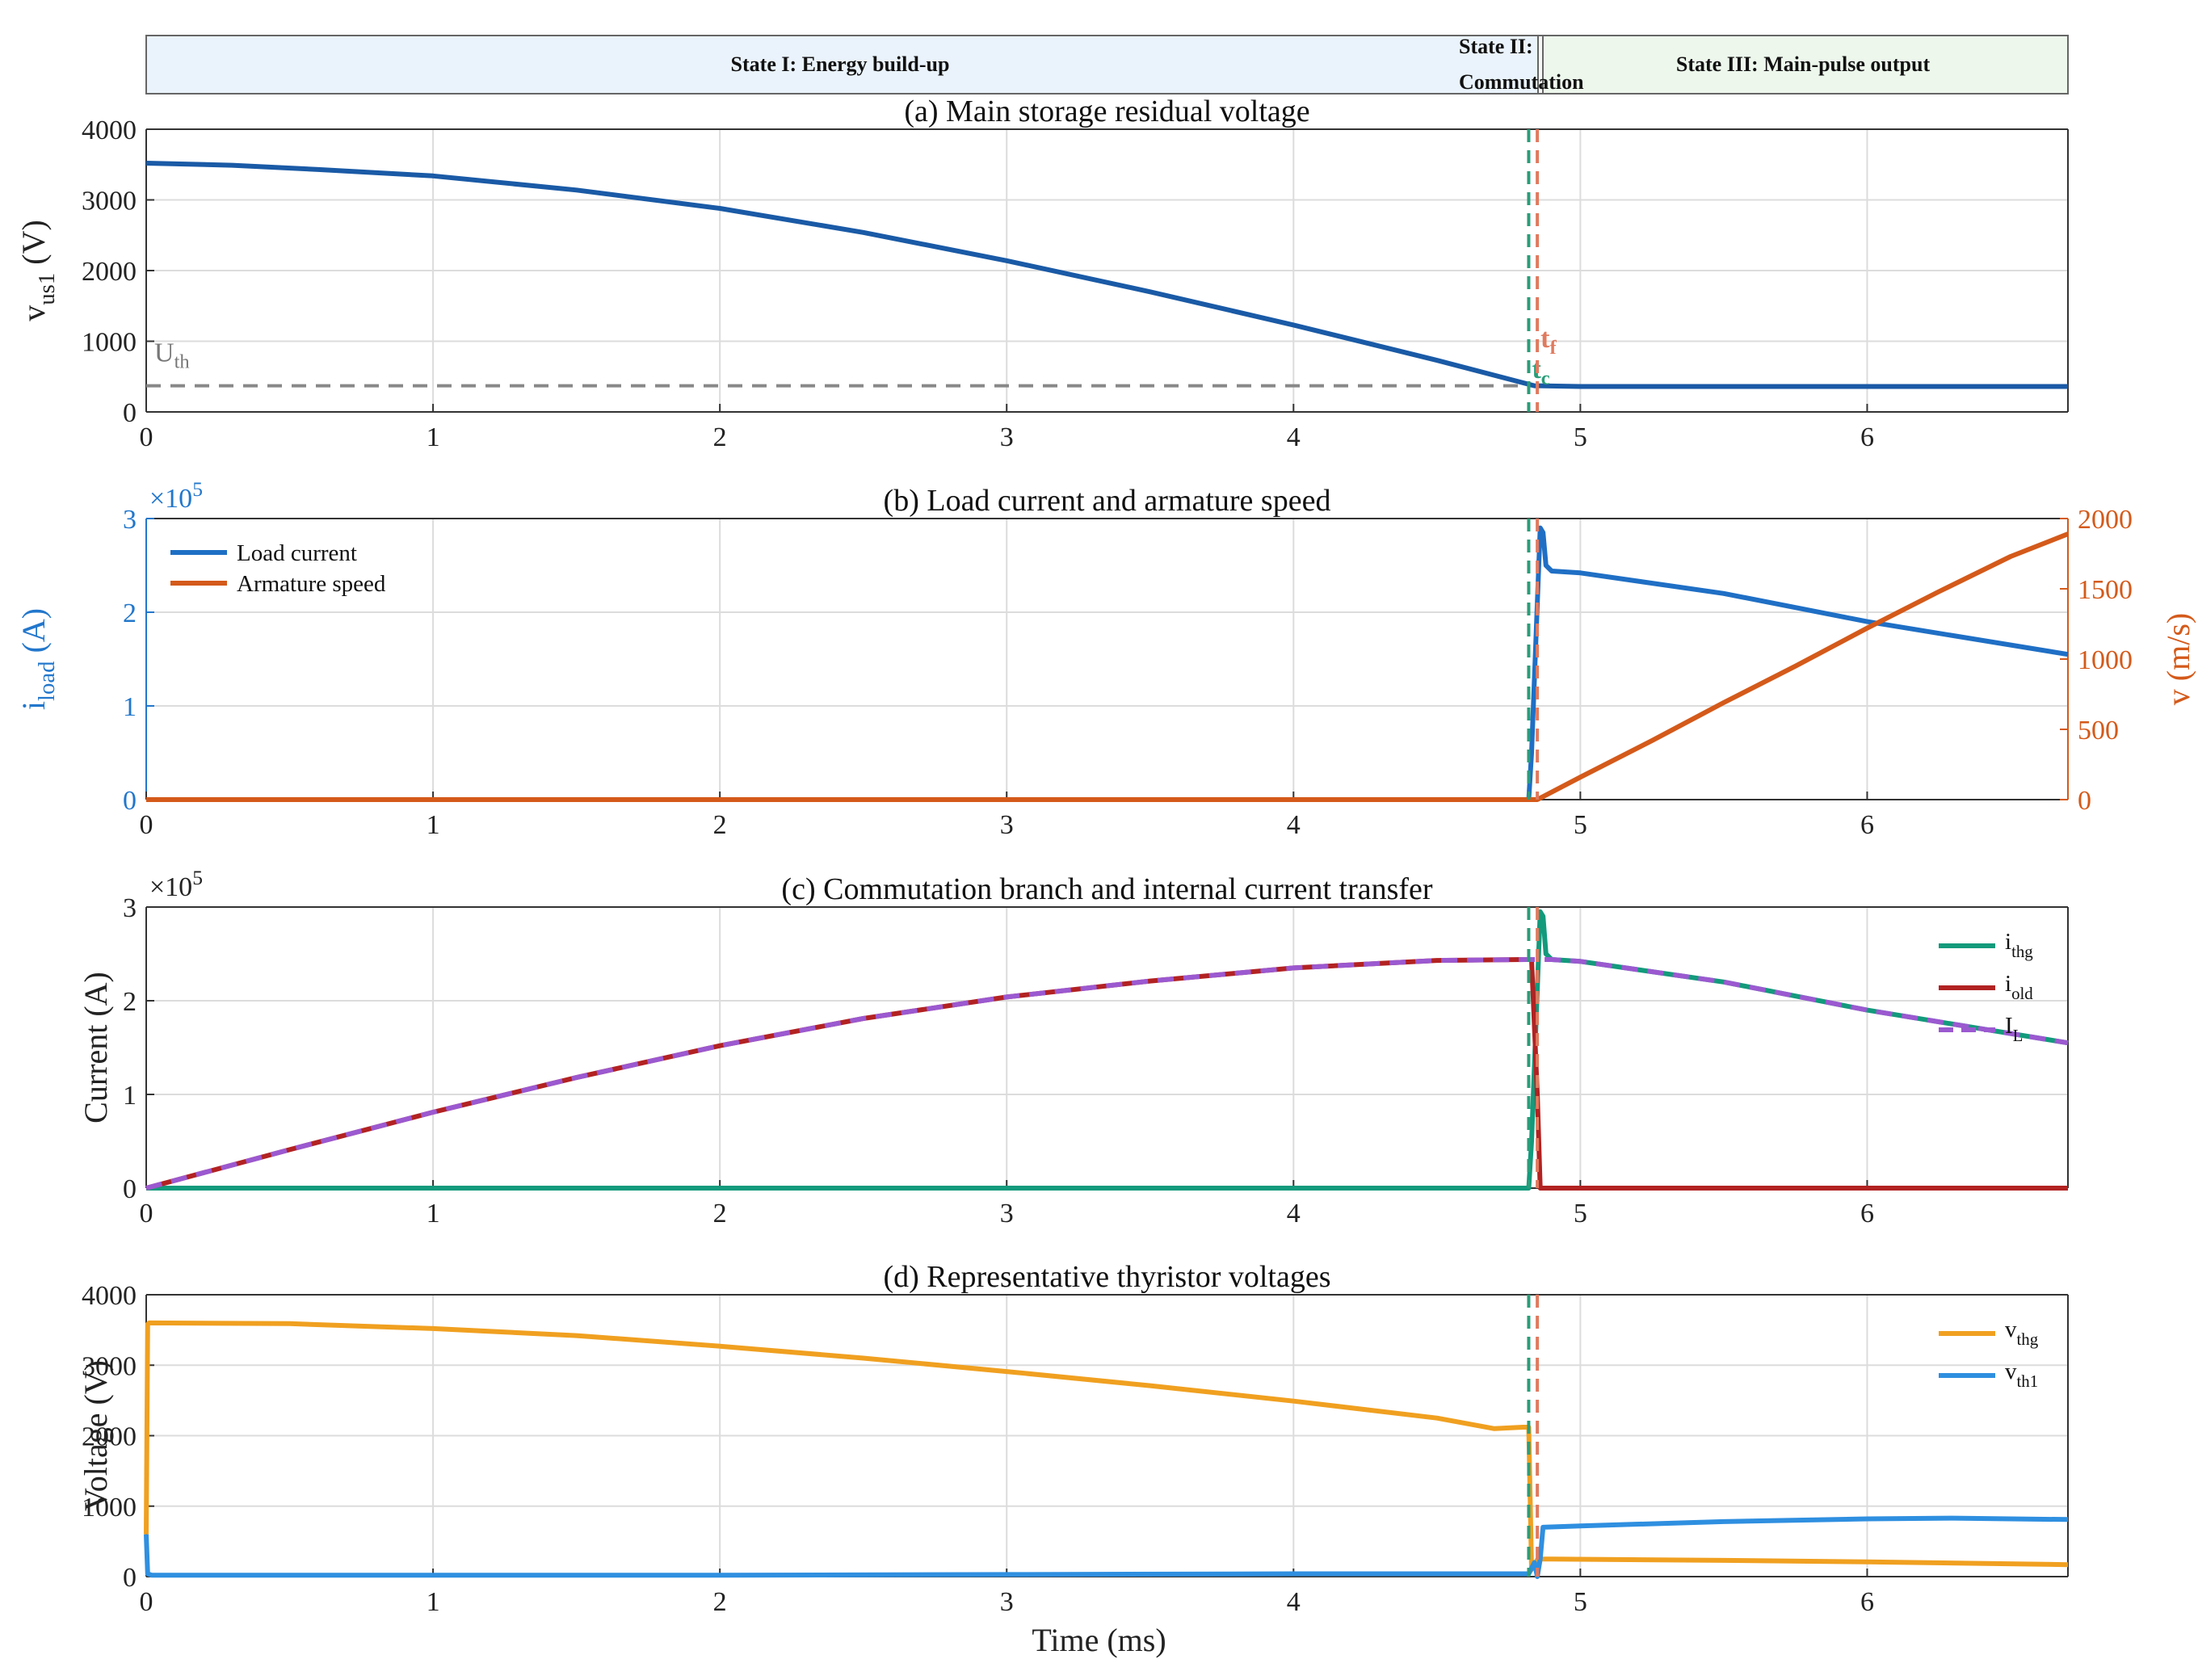 This screenshot has width=2198, height=1680. I want to click on v-th1-series-line, so click(1106, 1547).